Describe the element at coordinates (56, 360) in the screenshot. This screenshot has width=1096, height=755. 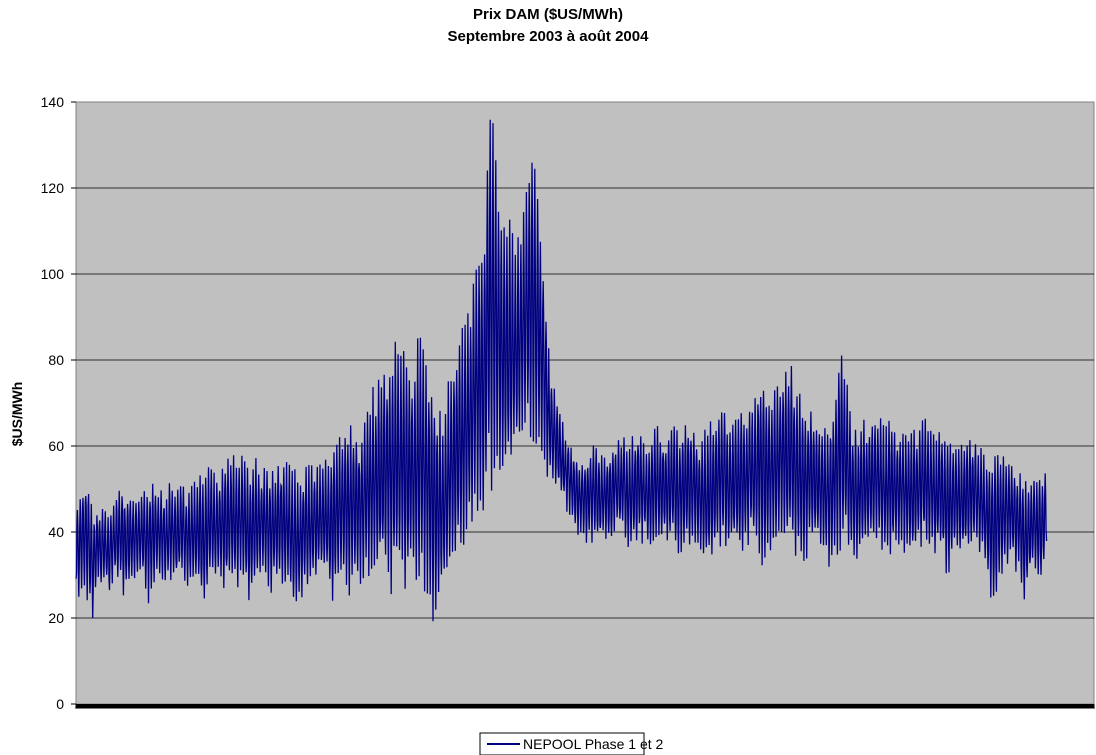
I see `y-tick-label: 80` at that location.